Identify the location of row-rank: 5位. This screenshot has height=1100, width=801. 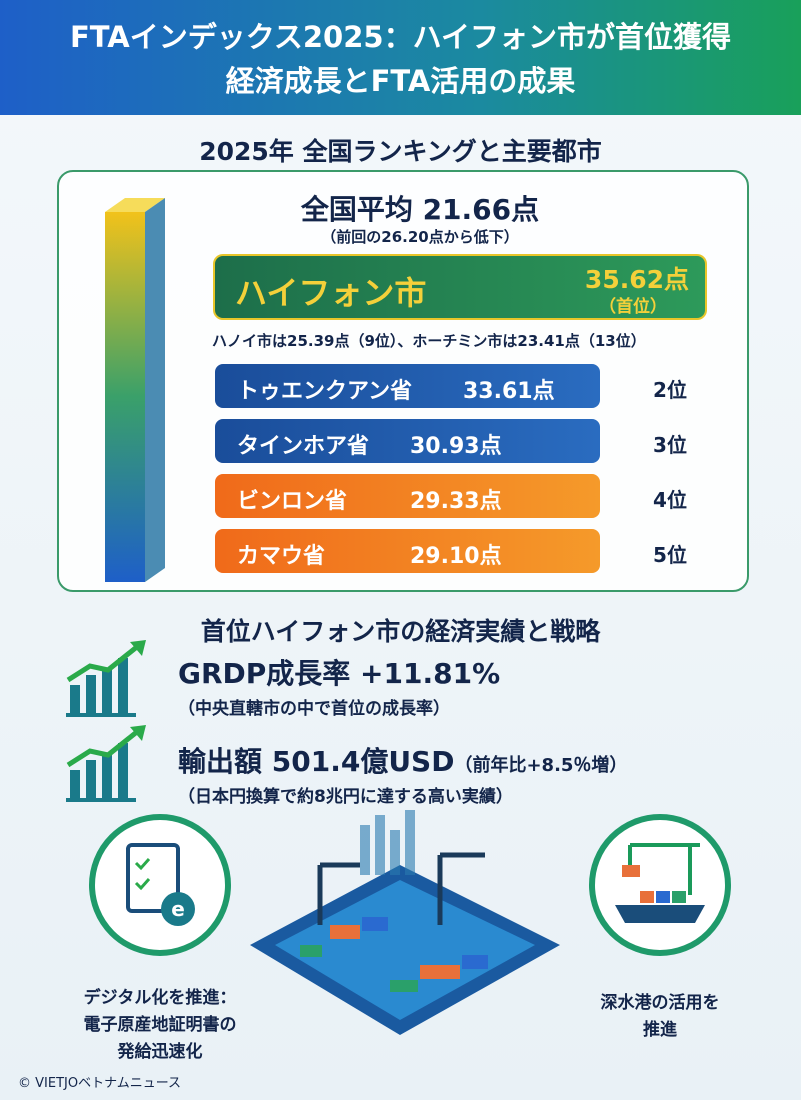
(670, 555).